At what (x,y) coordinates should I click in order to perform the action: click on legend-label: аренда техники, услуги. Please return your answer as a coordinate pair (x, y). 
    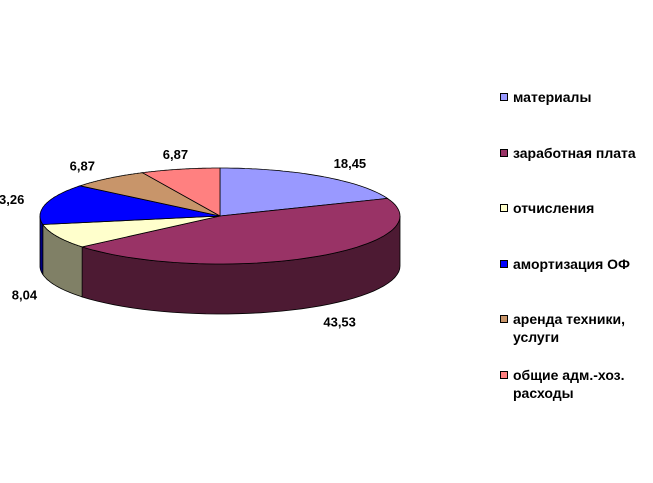
    Looking at the image, I should click on (569, 328).